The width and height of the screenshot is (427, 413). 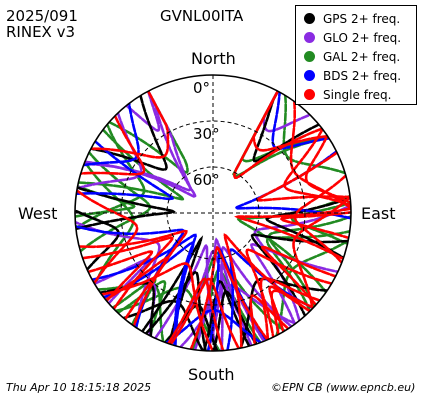 I want to click on legend-item-gps: GPS 2+ freq., so click(x=360, y=18).